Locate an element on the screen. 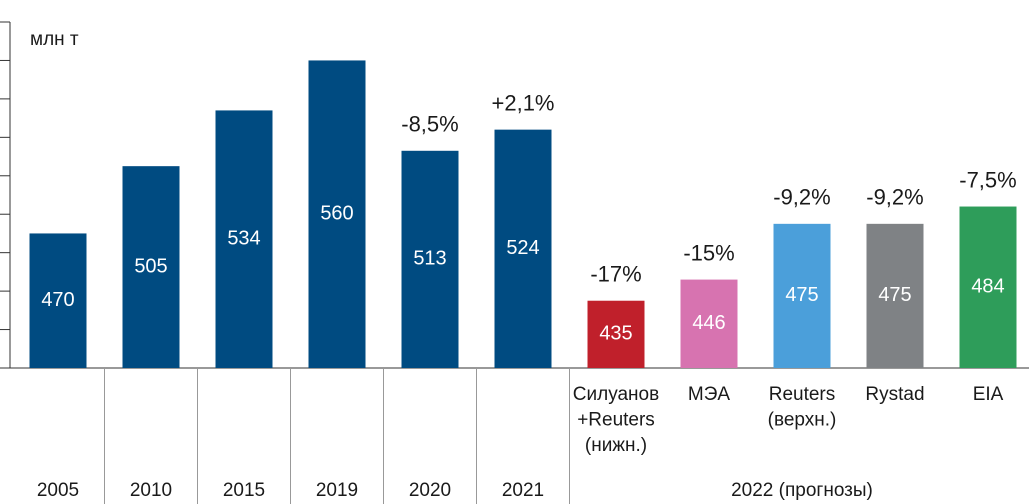  value-label: 524 is located at coordinates (522, 248).